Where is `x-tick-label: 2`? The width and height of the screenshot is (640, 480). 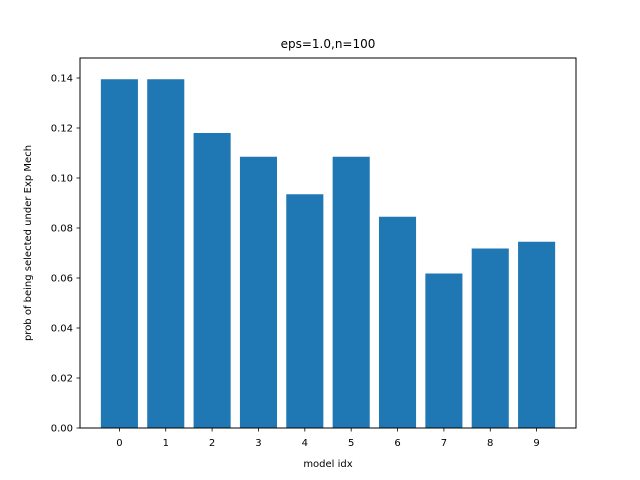
x-tick-label: 2 is located at coordinates (212, 443).